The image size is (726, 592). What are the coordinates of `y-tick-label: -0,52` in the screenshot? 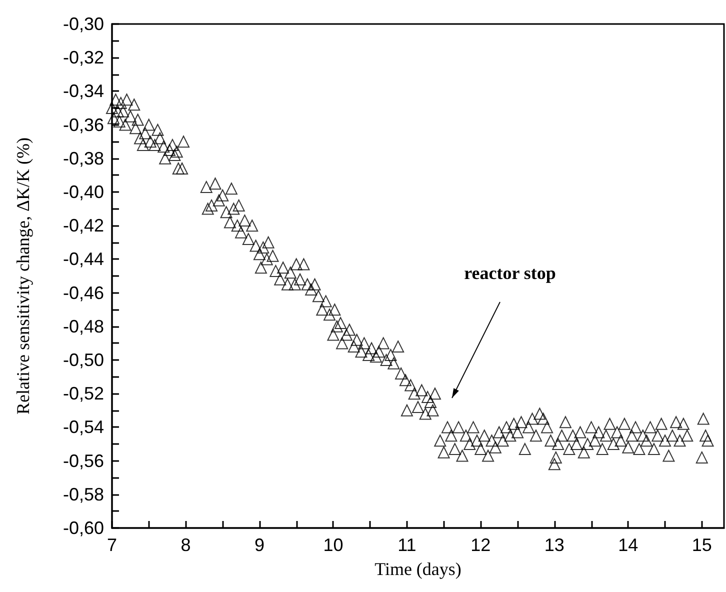 It's located at (83, 394).